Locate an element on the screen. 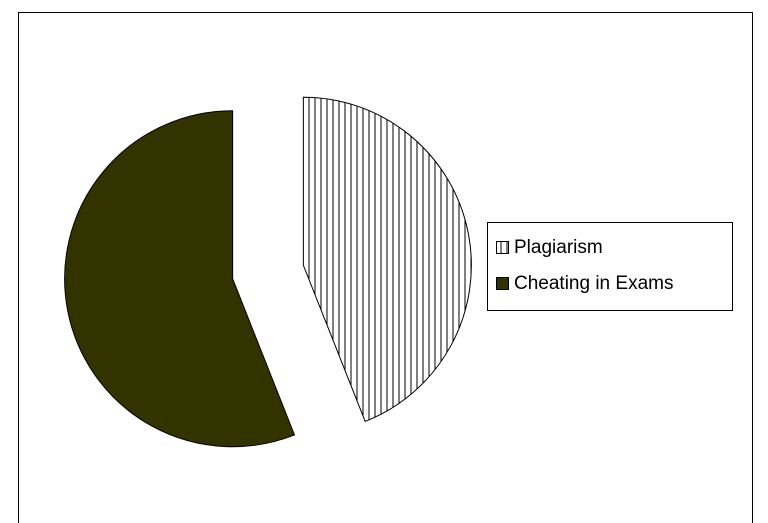 The height and width of the screenshot is (523, 768). legend-box is located at coordinates (610, 266).